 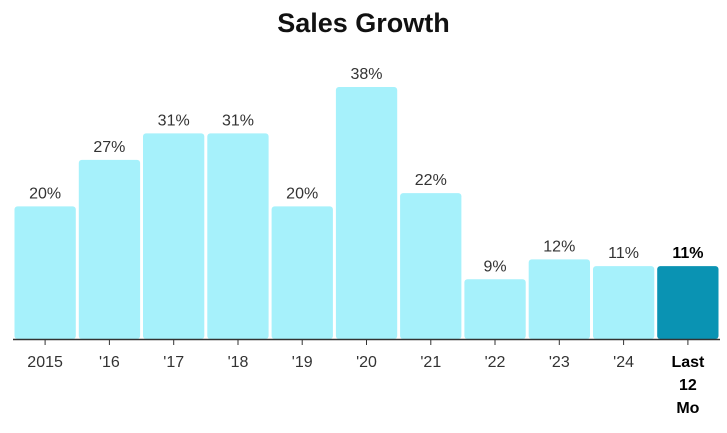 I want to click on chart-title: Sales Growth, so click(x=363, y=23).